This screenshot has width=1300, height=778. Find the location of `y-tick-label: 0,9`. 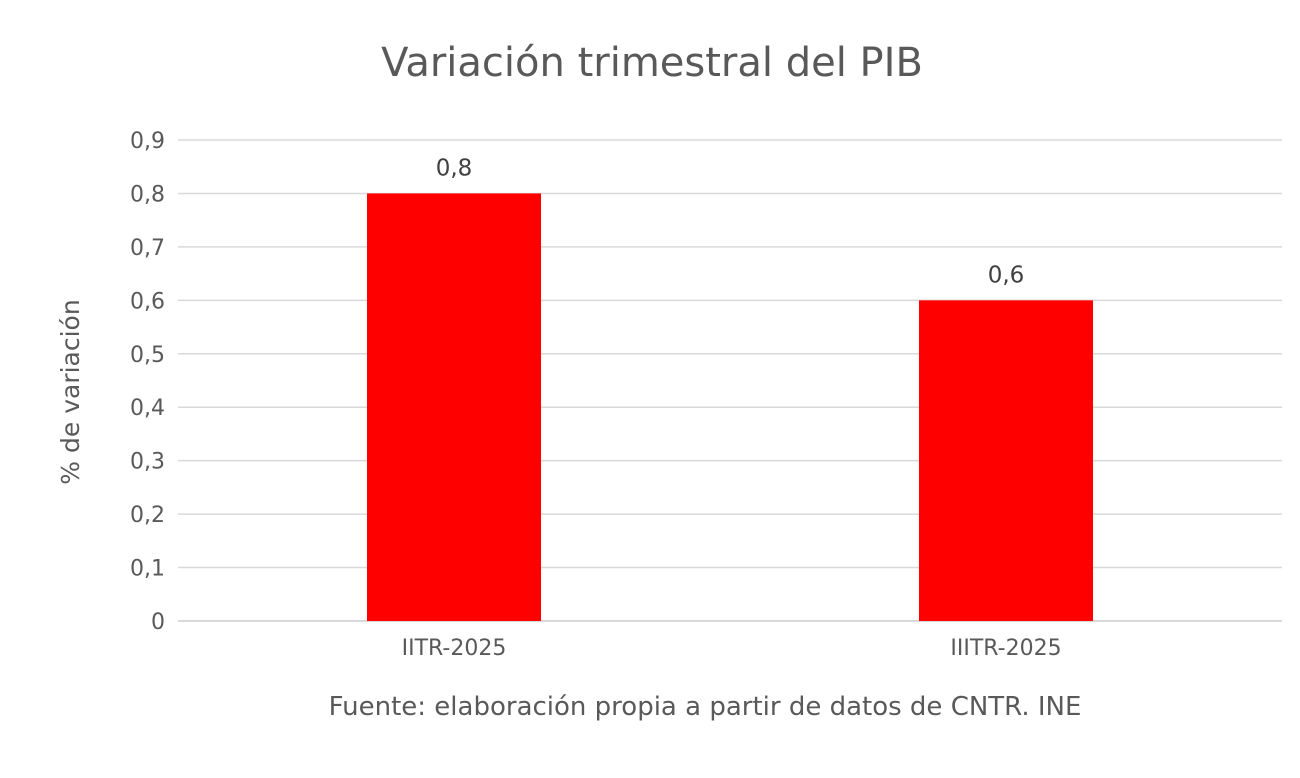

y-tick-label: 0,9 is located at coordinates (147, 141).